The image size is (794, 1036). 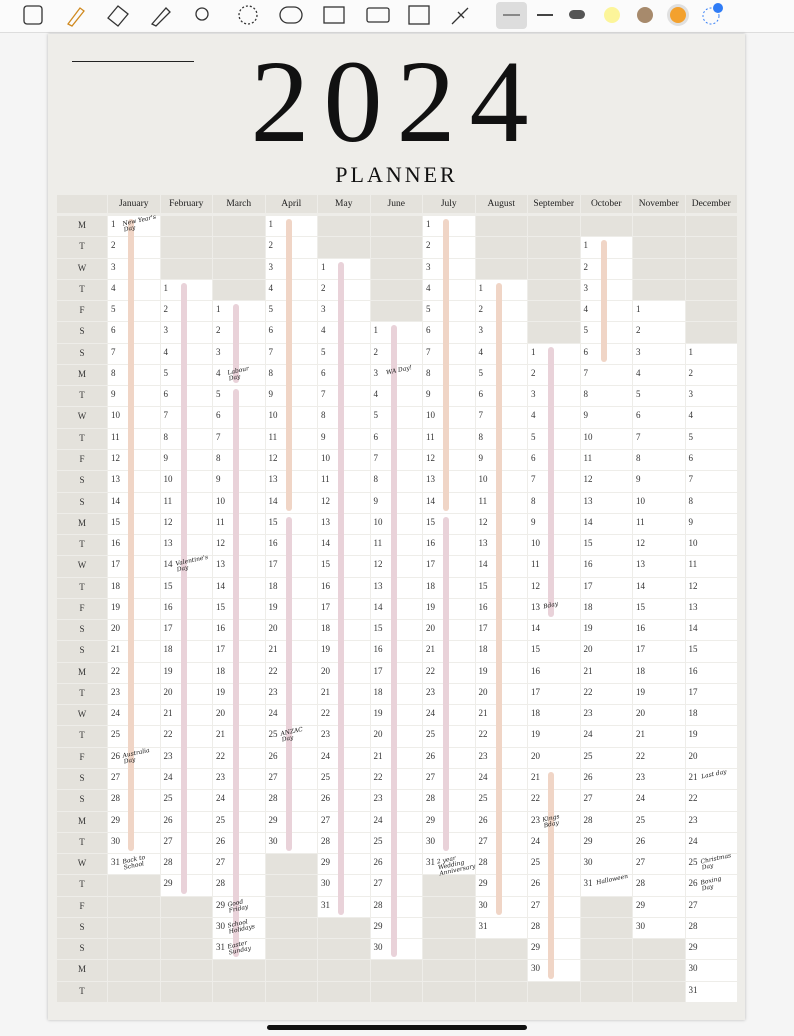 I want to click on header-corner, so click(x=82, y=204).